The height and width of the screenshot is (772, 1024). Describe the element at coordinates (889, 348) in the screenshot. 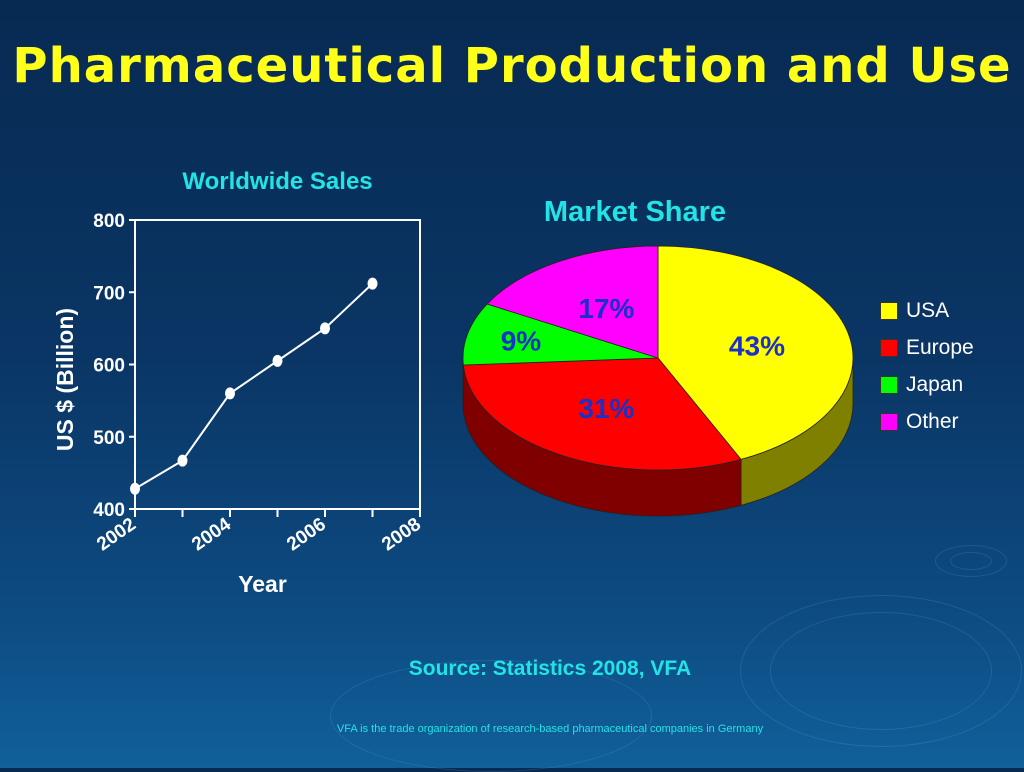

I see `legend-swatch-europe` at that location.